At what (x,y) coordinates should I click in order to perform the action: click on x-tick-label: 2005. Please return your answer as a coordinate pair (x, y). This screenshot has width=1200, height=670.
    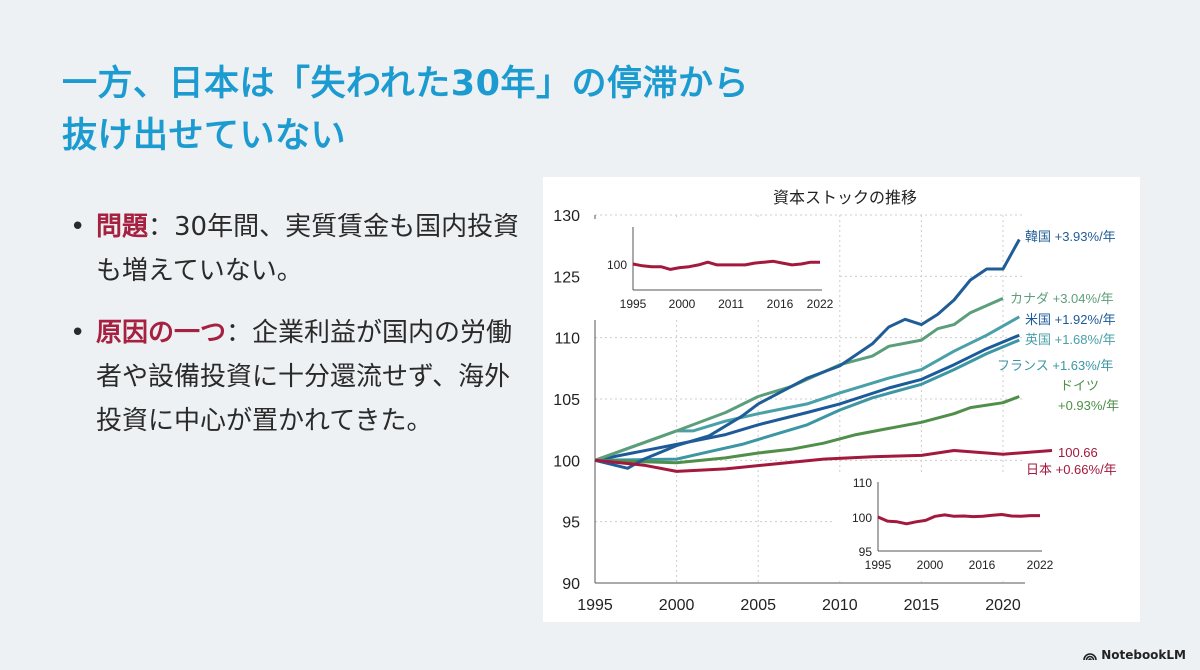
    Looking at the image, I should click on (758, 605).